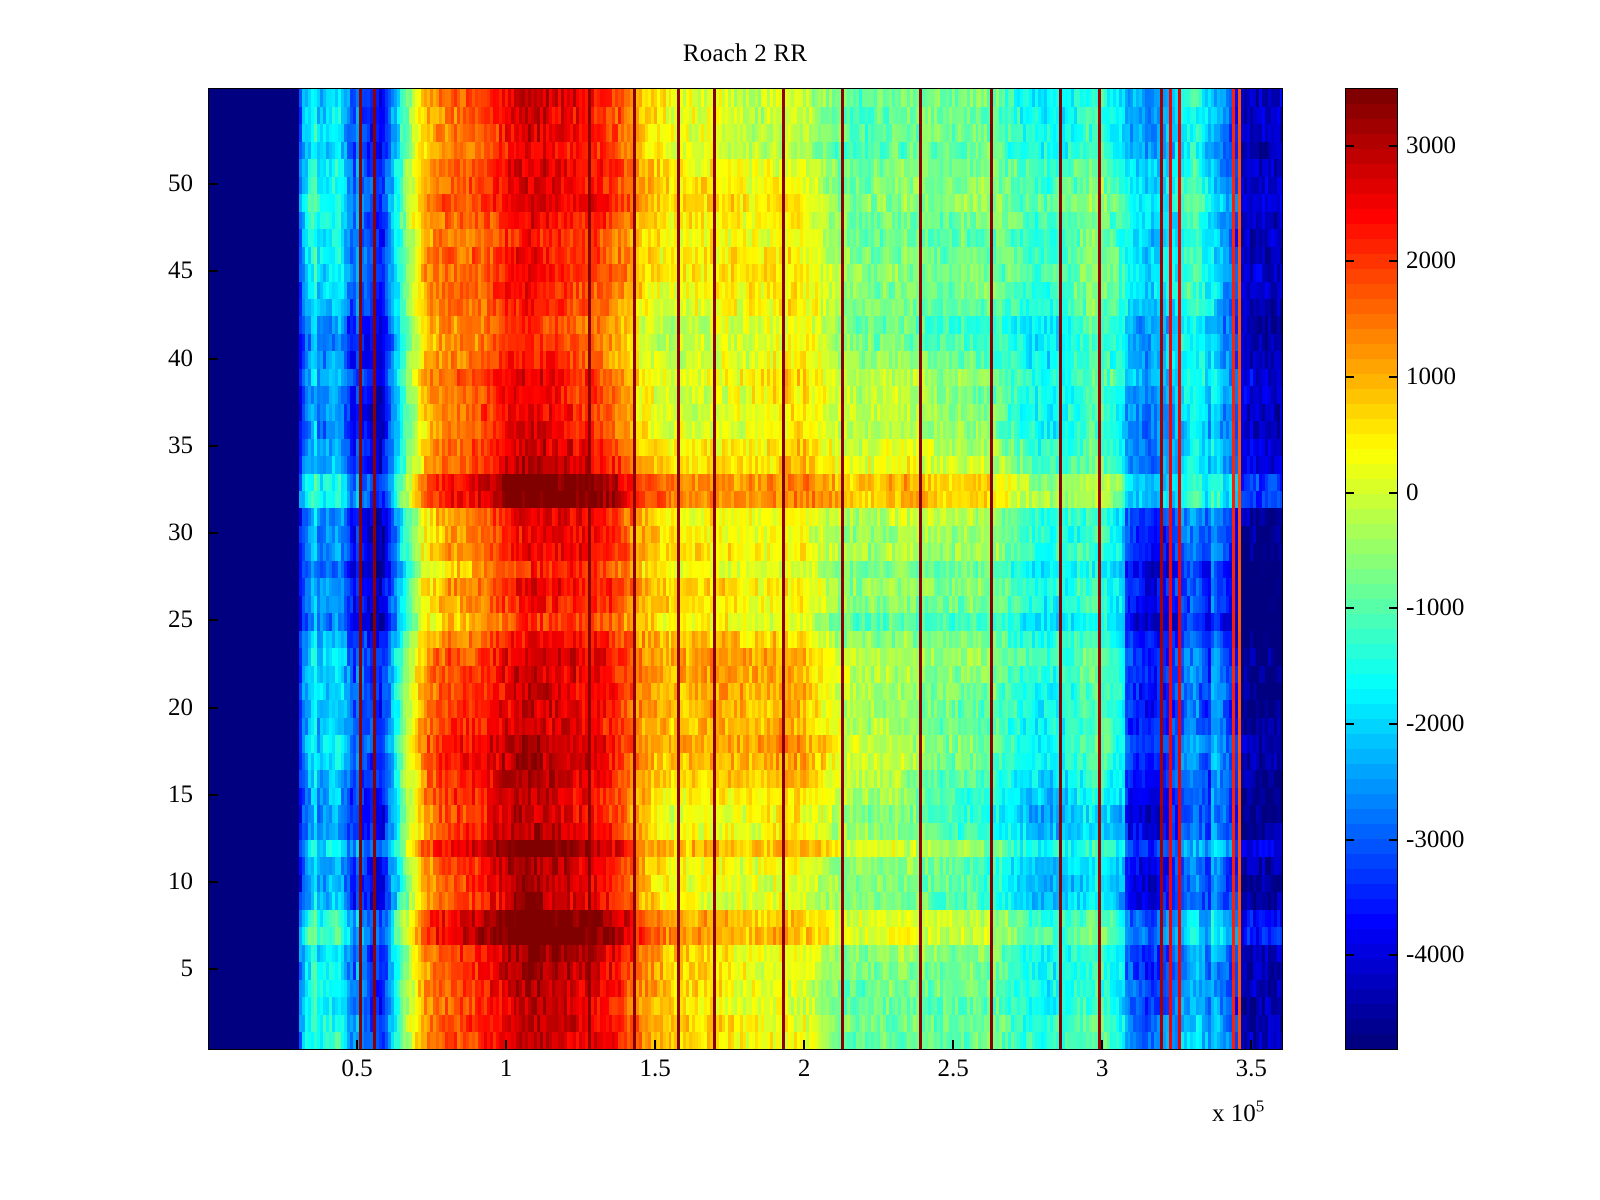 This screenshot has width=1600, height=1200. What do you see at coordinates (1435, 724) in the screenshot?
I see `colorbar-tick-label: -2000` at bounding box center [1435, 724].